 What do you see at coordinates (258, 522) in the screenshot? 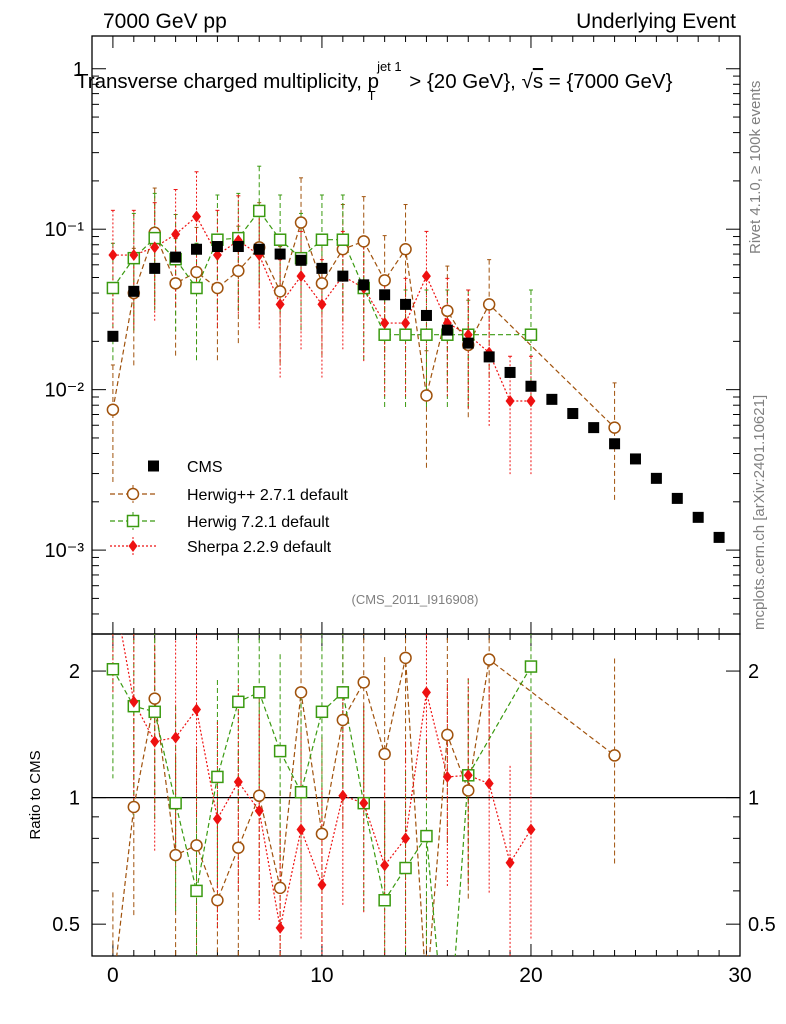
I see `legend-label: Herwig 7.2.1 default` at bounding box center [258, 522].